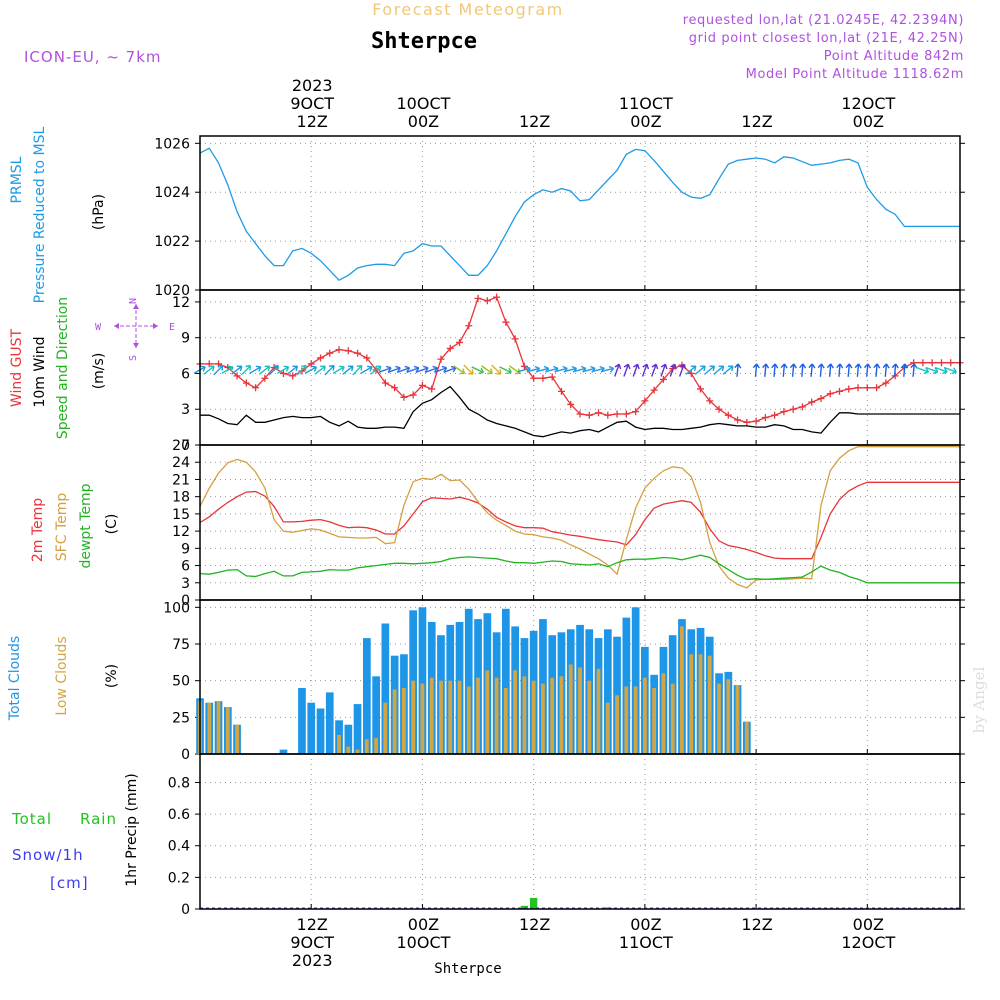  Describe the element at coordinates (98, 327) in the screenshot. I see `compass-west: W` at that location.